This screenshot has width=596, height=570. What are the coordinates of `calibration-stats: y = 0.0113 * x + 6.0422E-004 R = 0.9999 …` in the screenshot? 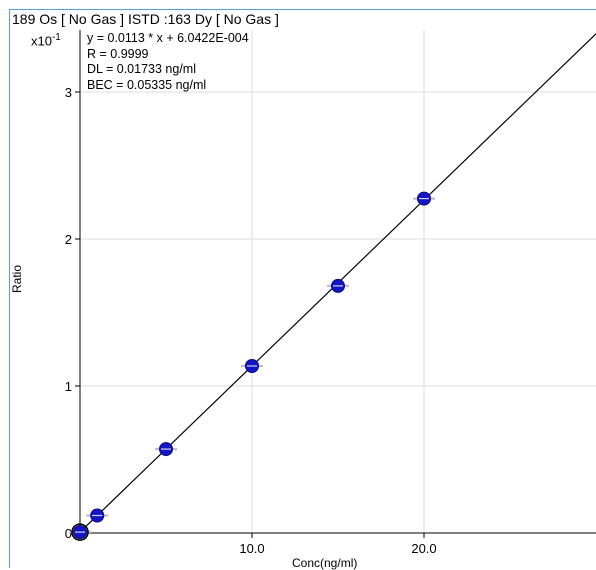 It's located at (168, 62).